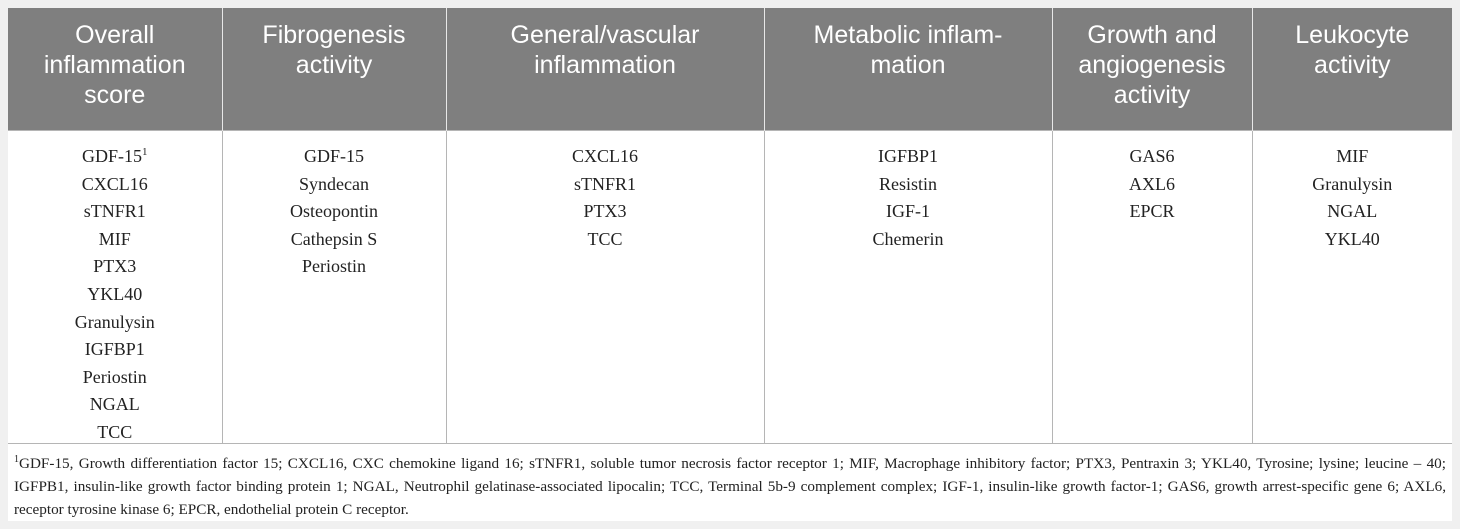  I want to click on marker-item: Chemerin, so click(908, 238).